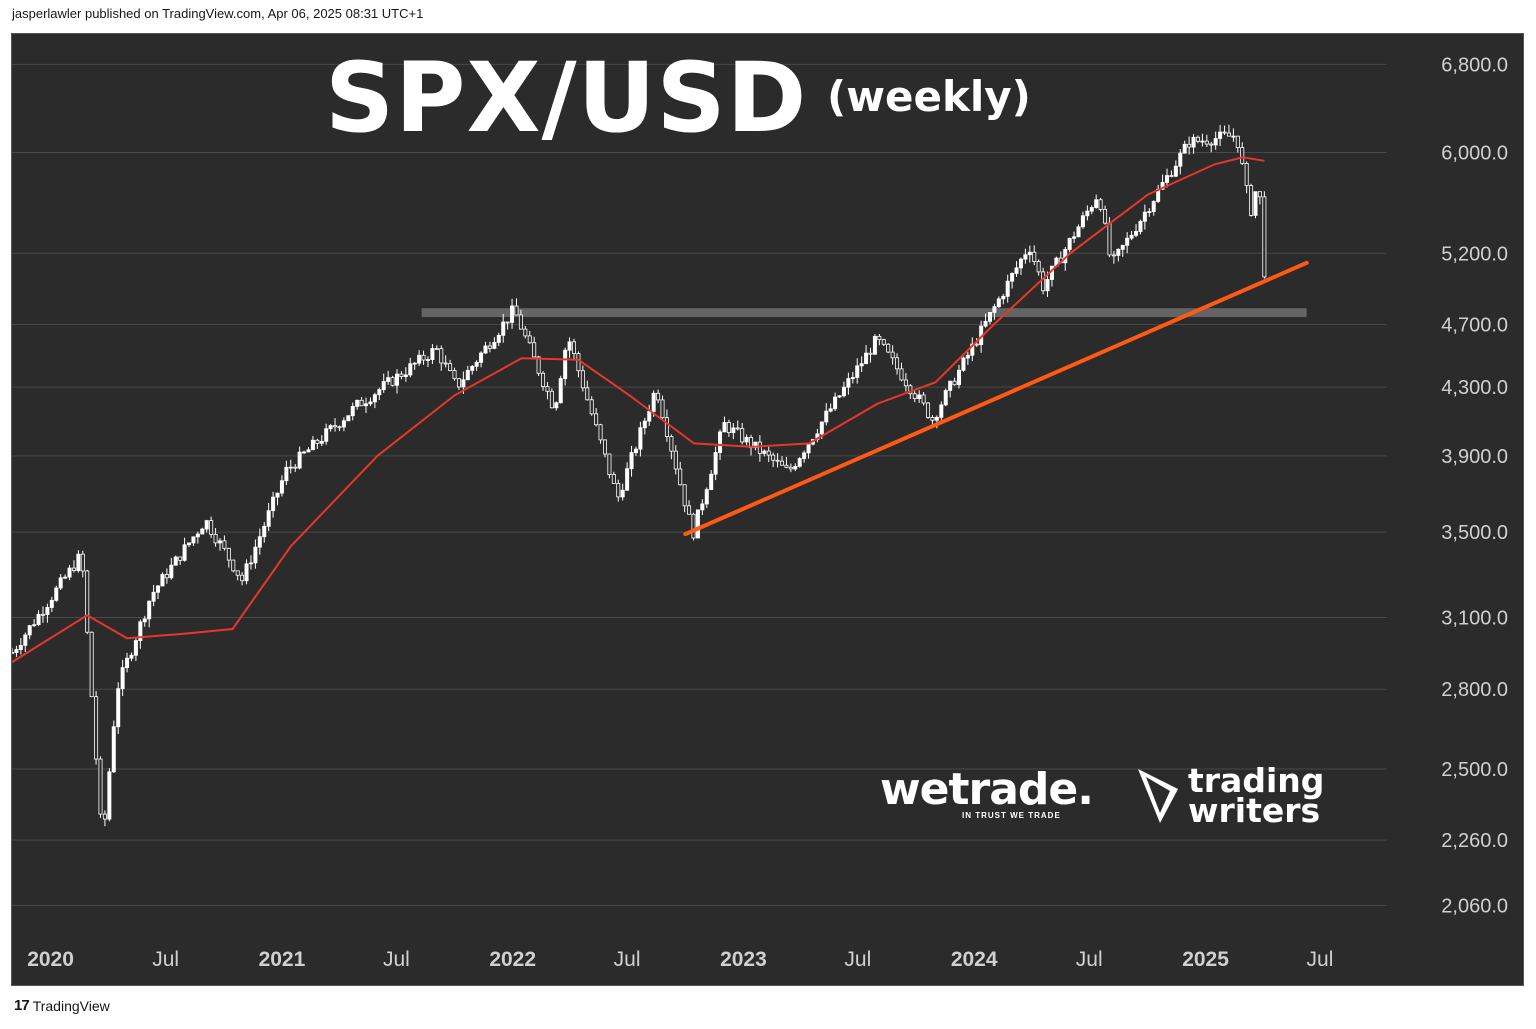 This screenshot has height=1029, width=1536. What do you see at coordinates (1474, 841) in the screenshot?
I see `y-tick-label: 2,260.0` at bounding box center [1474, 841].